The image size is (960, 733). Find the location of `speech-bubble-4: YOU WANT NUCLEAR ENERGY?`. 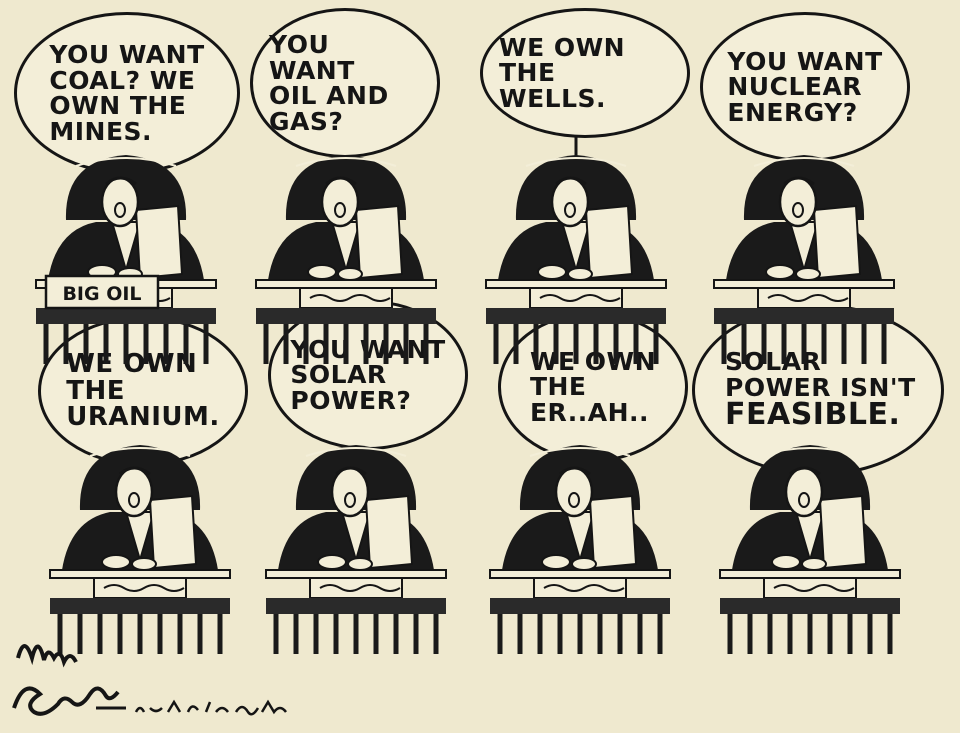

speech-bubble-4: YOU WANT NUCLEAR ENERGY? is located at coordinates (805, 87).